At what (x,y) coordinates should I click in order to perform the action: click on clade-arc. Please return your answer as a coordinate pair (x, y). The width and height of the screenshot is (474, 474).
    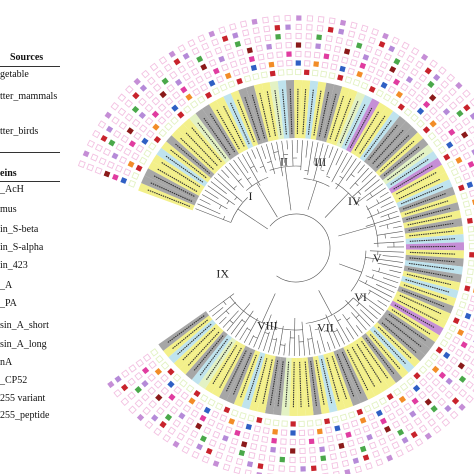
    Looking at the image, I should click on (257, 183).